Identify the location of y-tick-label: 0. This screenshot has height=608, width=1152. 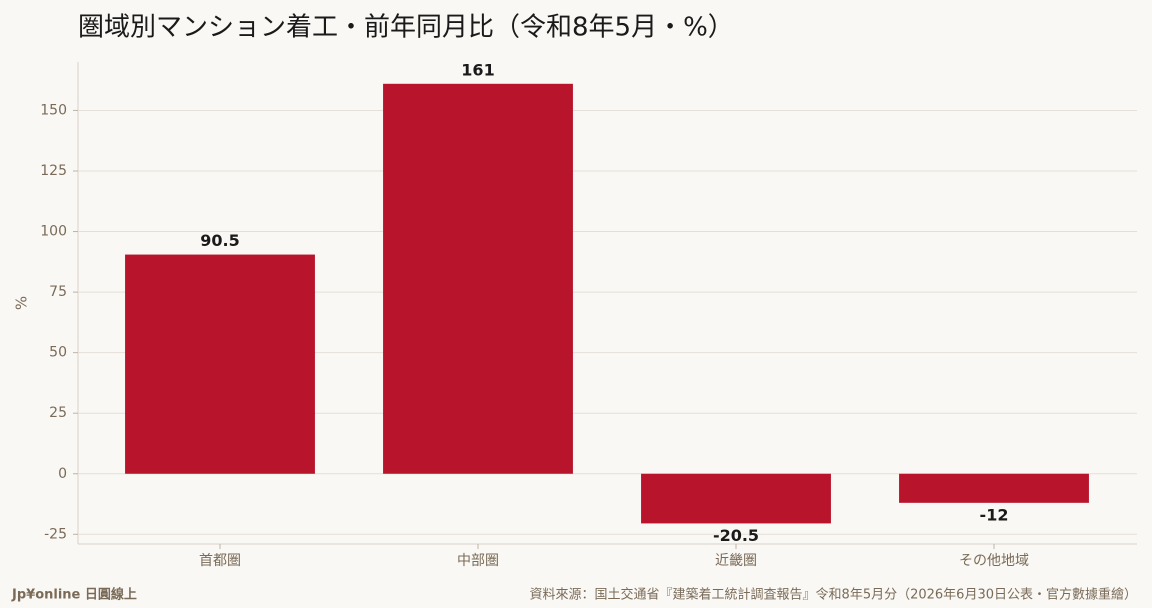
(62, 474).